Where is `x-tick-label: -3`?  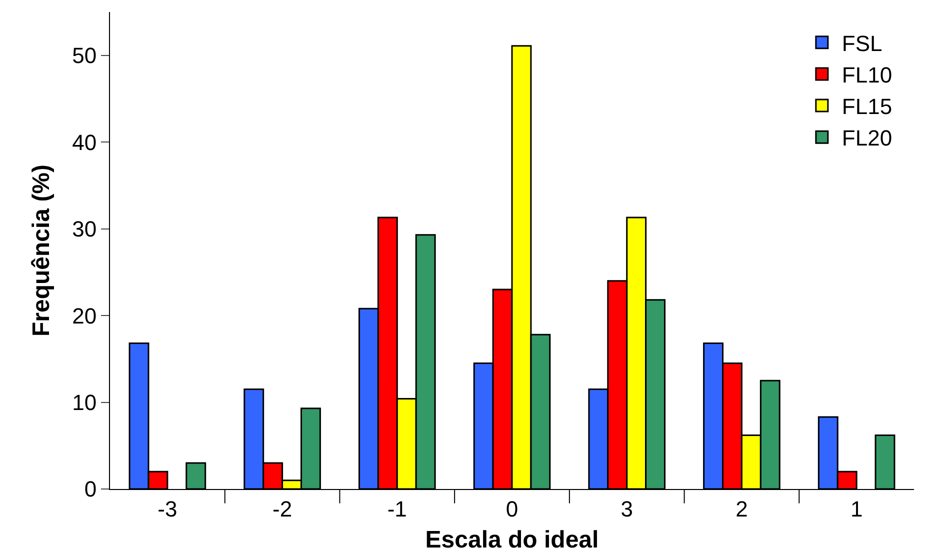
x-tick-label: -3 is located at coordinates (168, 509).